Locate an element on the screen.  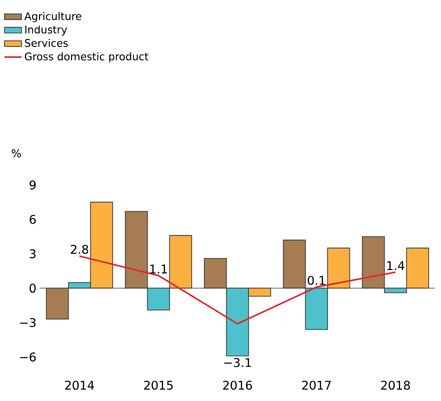
data-label: 2.8 is located at coordinates (79, 249).